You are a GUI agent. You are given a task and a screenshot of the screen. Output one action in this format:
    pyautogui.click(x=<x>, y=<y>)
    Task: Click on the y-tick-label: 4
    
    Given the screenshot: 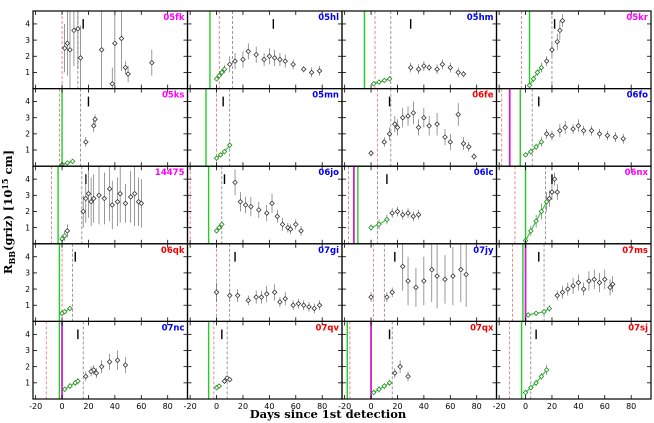 What is the action you would take?
    pyautogui.click(x=27, y=24)
    